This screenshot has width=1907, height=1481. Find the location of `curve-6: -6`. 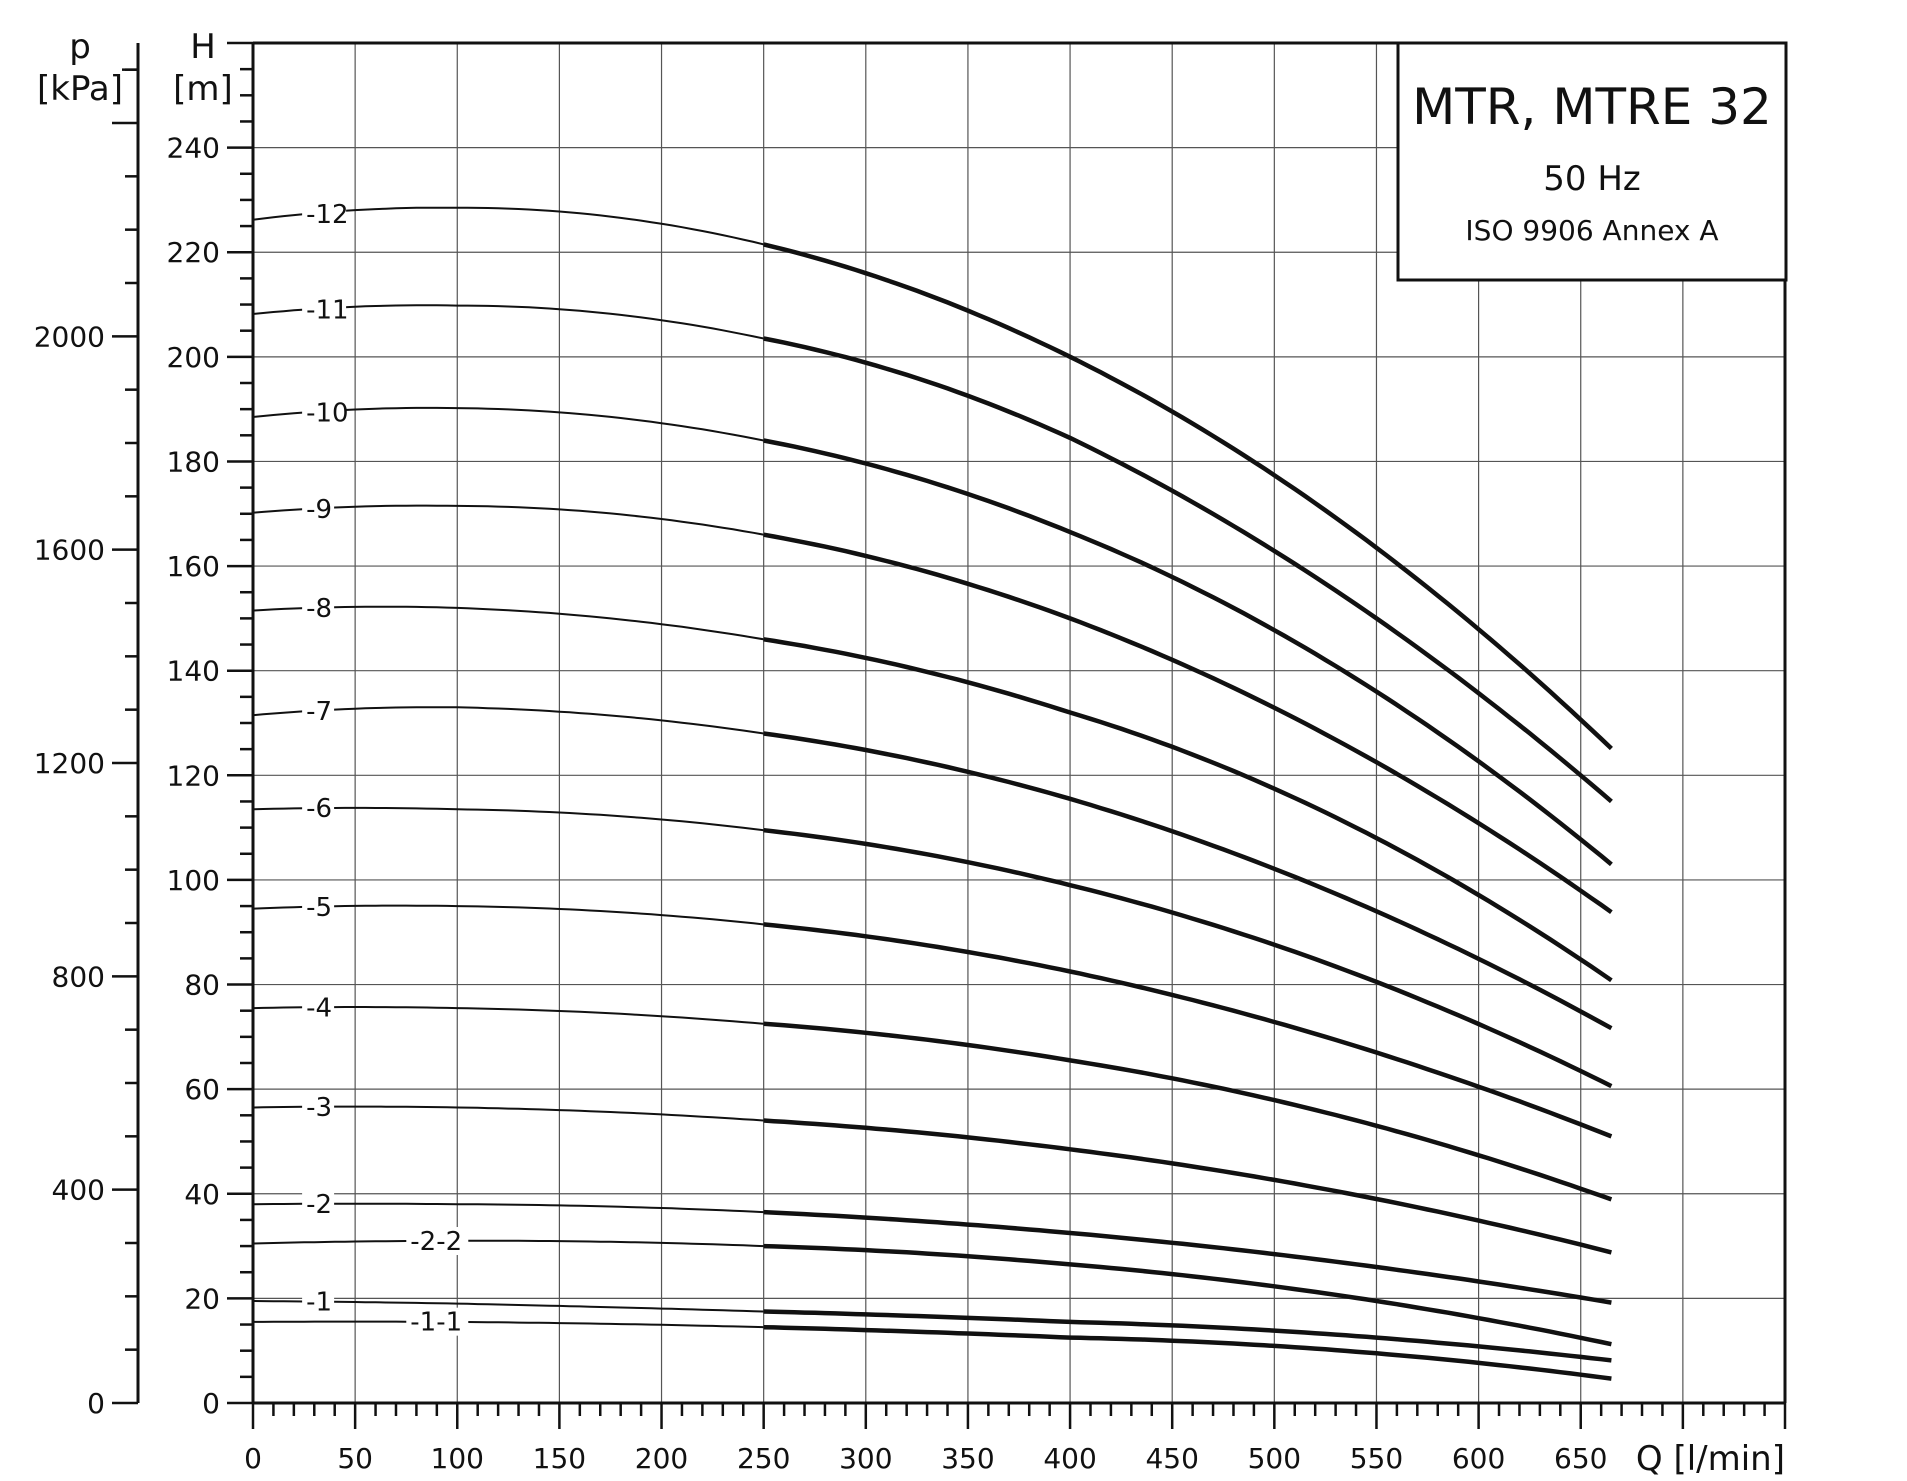

curve-6: -6 is located at coordinates (932, 941).